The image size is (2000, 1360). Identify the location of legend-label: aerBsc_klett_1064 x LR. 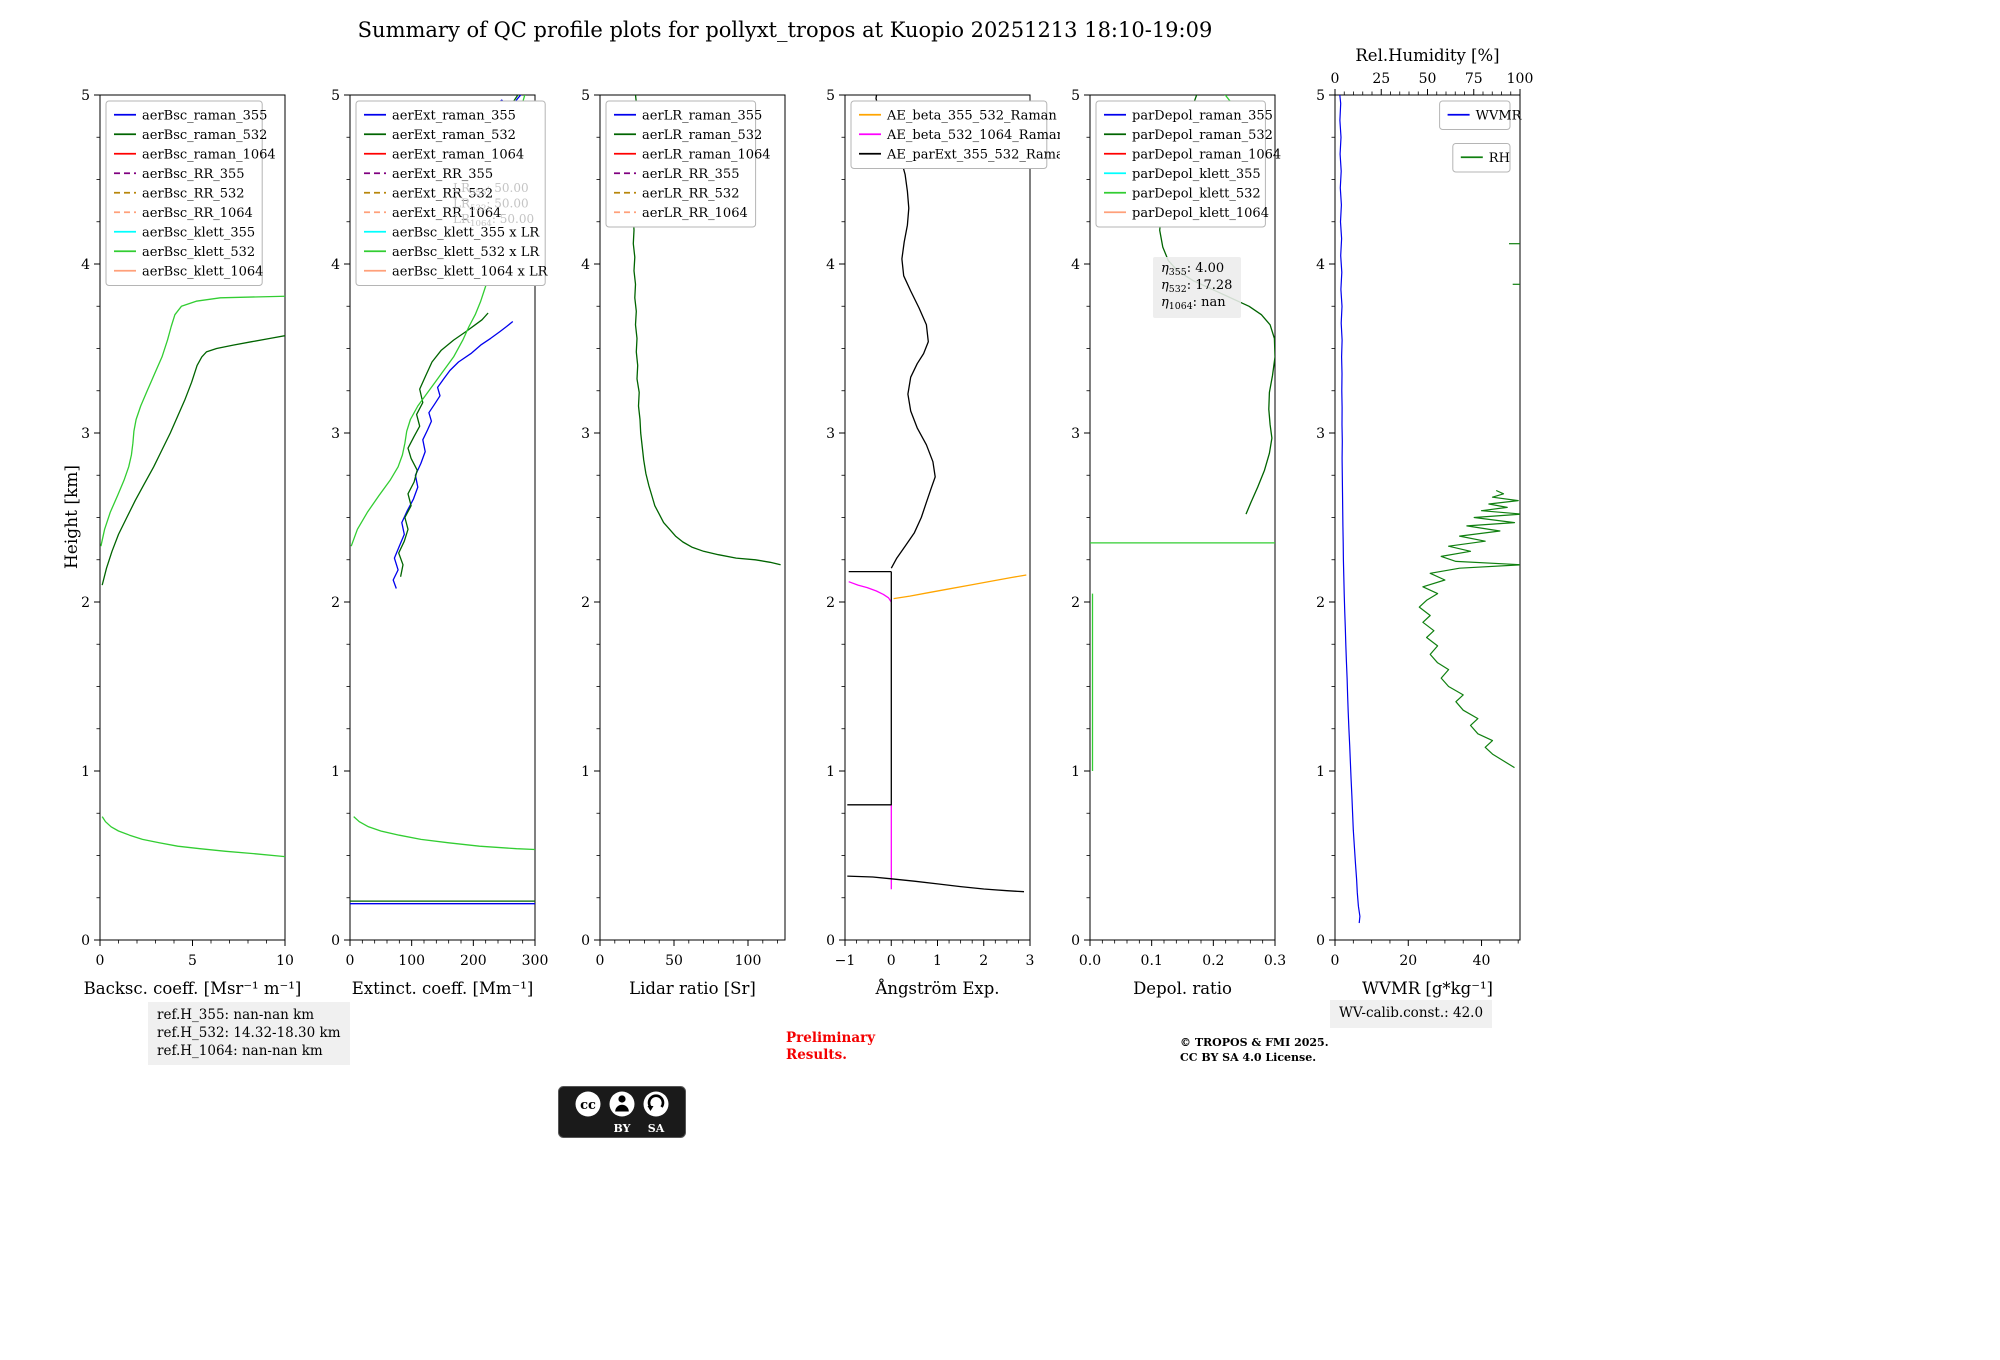
(470, 271).